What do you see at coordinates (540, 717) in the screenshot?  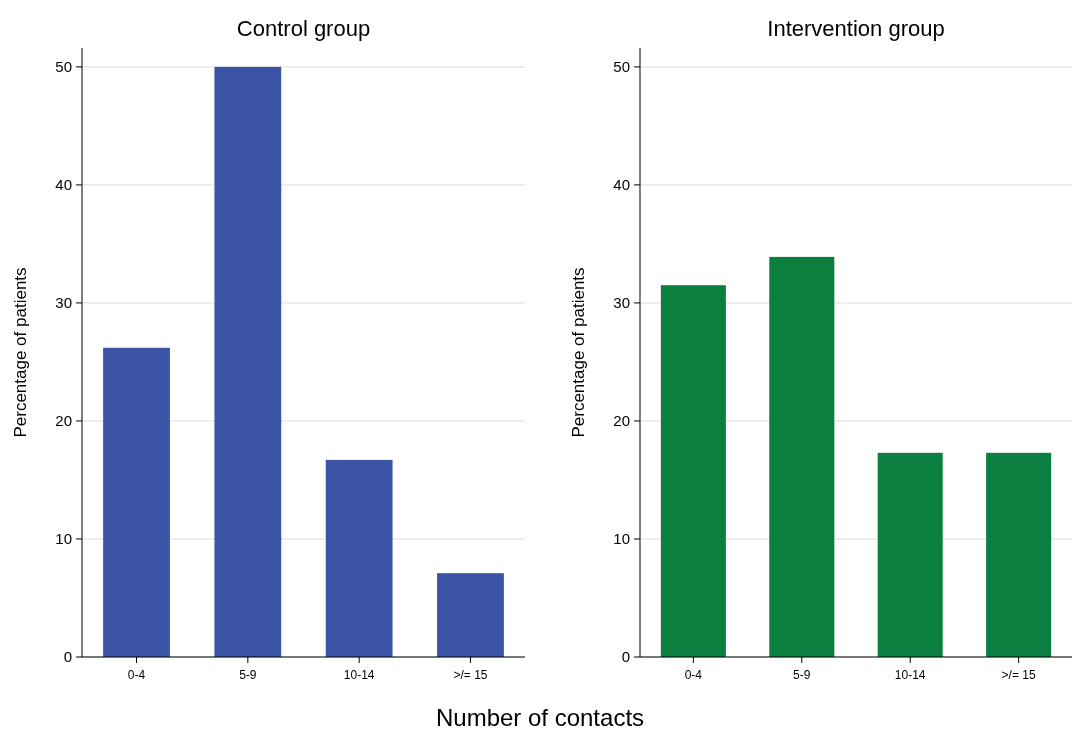 I see `x-axis-title: Number of contacts` at bounding box center [540, 717].